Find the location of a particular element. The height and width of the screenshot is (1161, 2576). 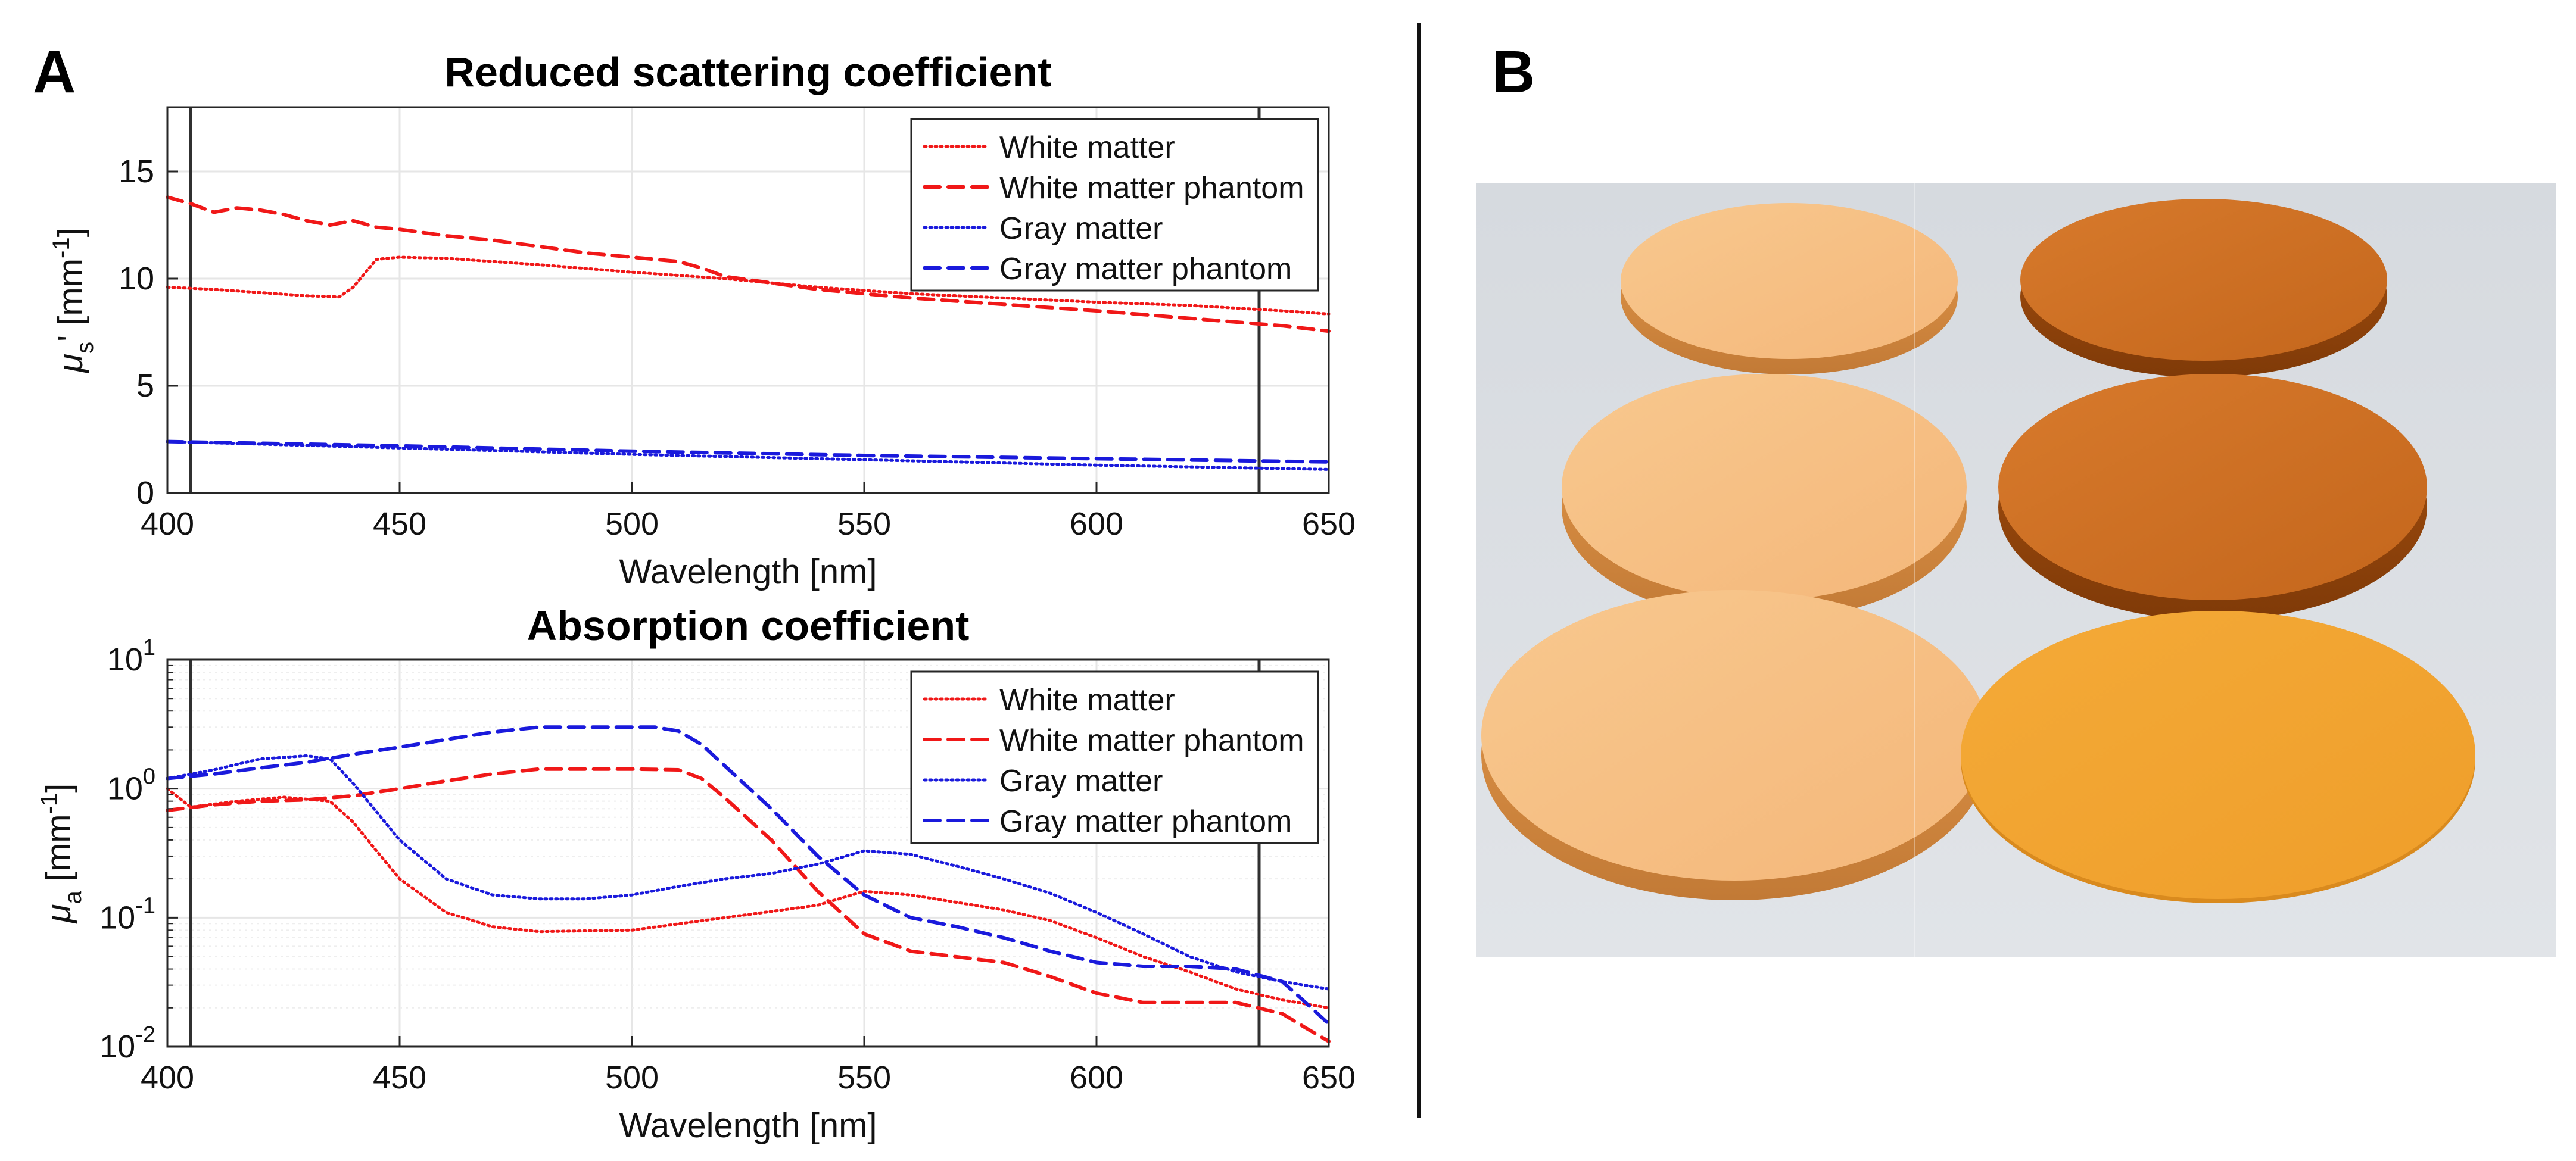

panel-a-label: A is located at coordinates (54, 72).